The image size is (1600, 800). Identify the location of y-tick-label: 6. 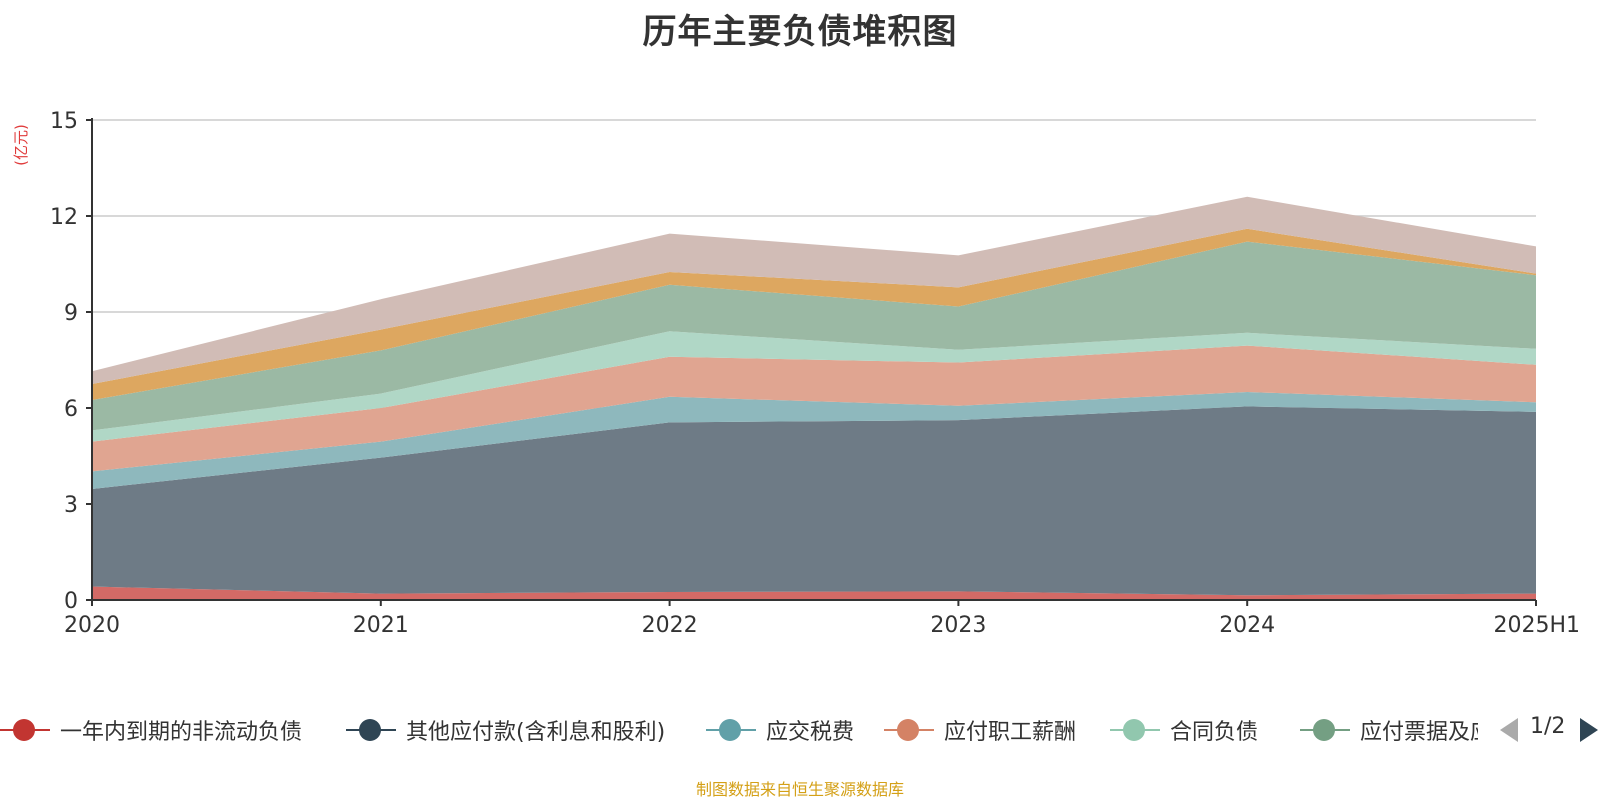
(71, 409).